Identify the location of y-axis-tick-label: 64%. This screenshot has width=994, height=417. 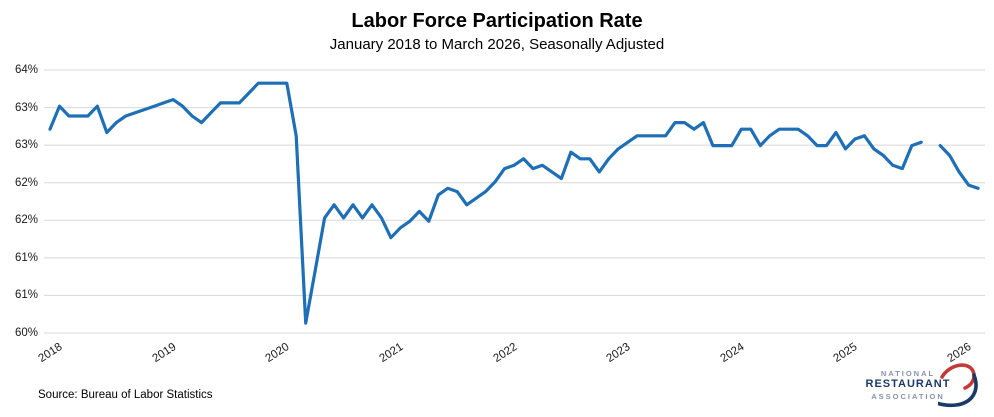
(26, 70).